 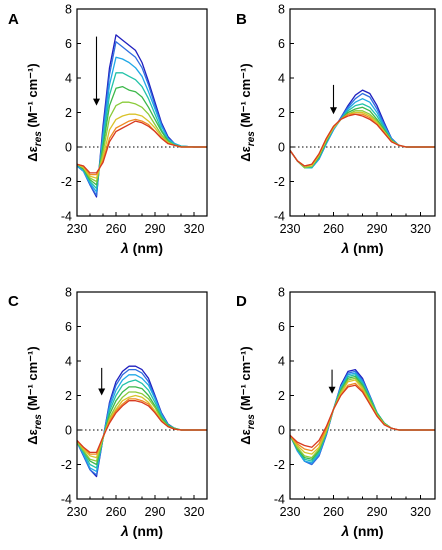 What do you see at coordinates (13, 19) in the screenshot?
I see `panel-label: A` at bounding box center [13, 19].